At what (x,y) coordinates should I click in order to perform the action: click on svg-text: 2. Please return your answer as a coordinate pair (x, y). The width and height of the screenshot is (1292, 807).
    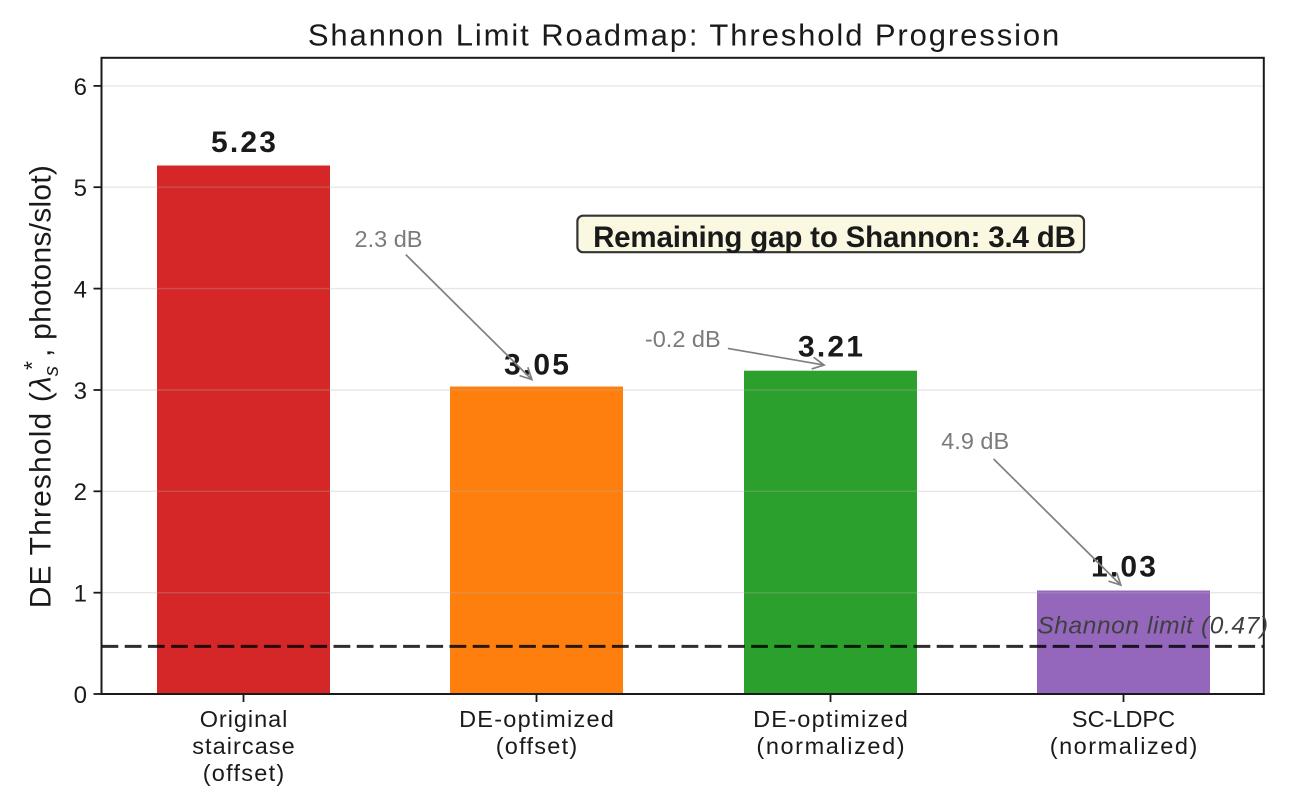
    Looking at the image, I should click on (80, 492).